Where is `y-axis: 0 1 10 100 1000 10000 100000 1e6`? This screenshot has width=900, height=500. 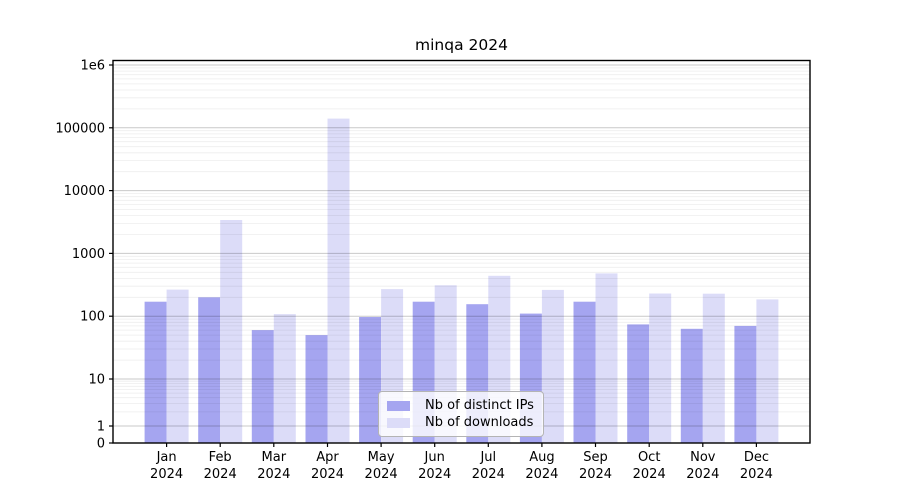
y-axis: 0 1 10 100 1000 10000 100000 1e6 is located at coordinates (84, 255).